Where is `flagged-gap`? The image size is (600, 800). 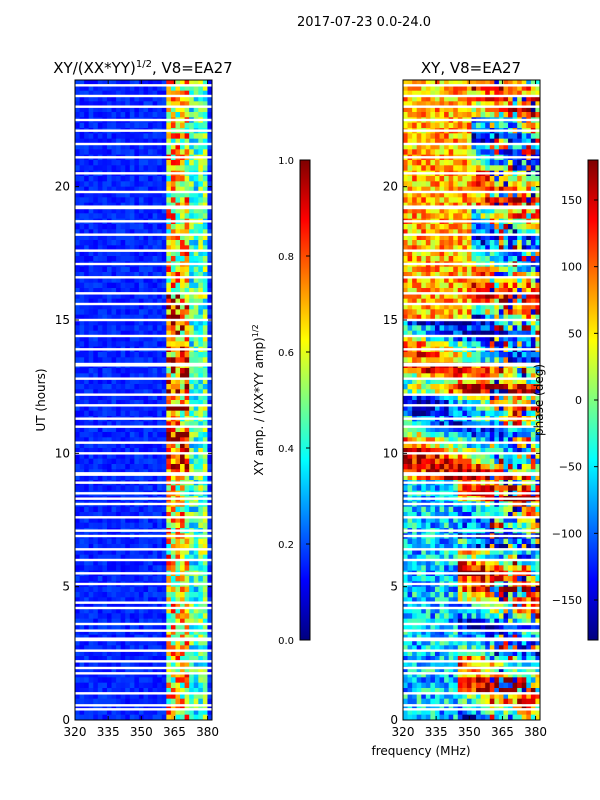
flagged-gap is located at coordinates (143, 264).